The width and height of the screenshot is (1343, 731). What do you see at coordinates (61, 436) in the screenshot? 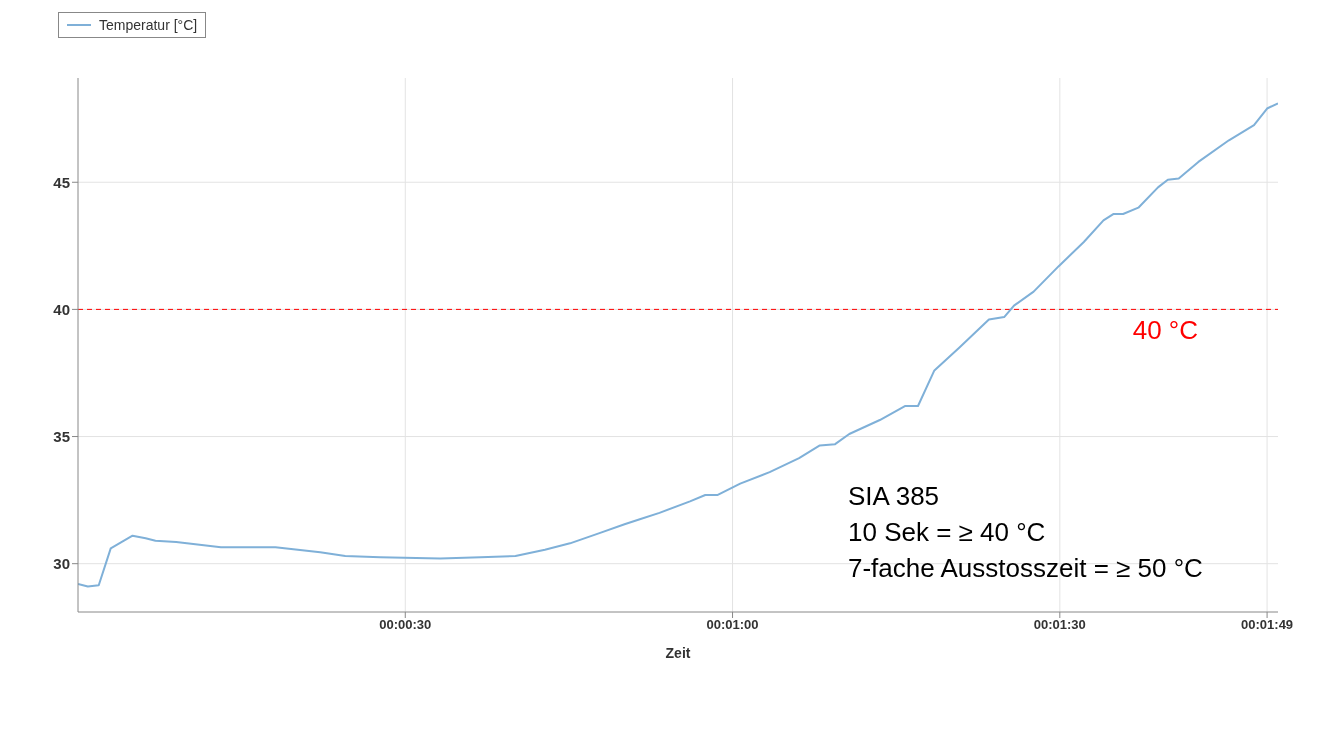
I see `y-tick-label: 35` at bounding box center [61, 436].